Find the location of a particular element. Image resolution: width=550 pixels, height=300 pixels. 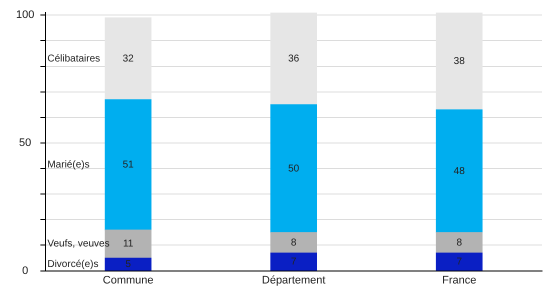

data-label: 5 is located at coordinates (128, 264).